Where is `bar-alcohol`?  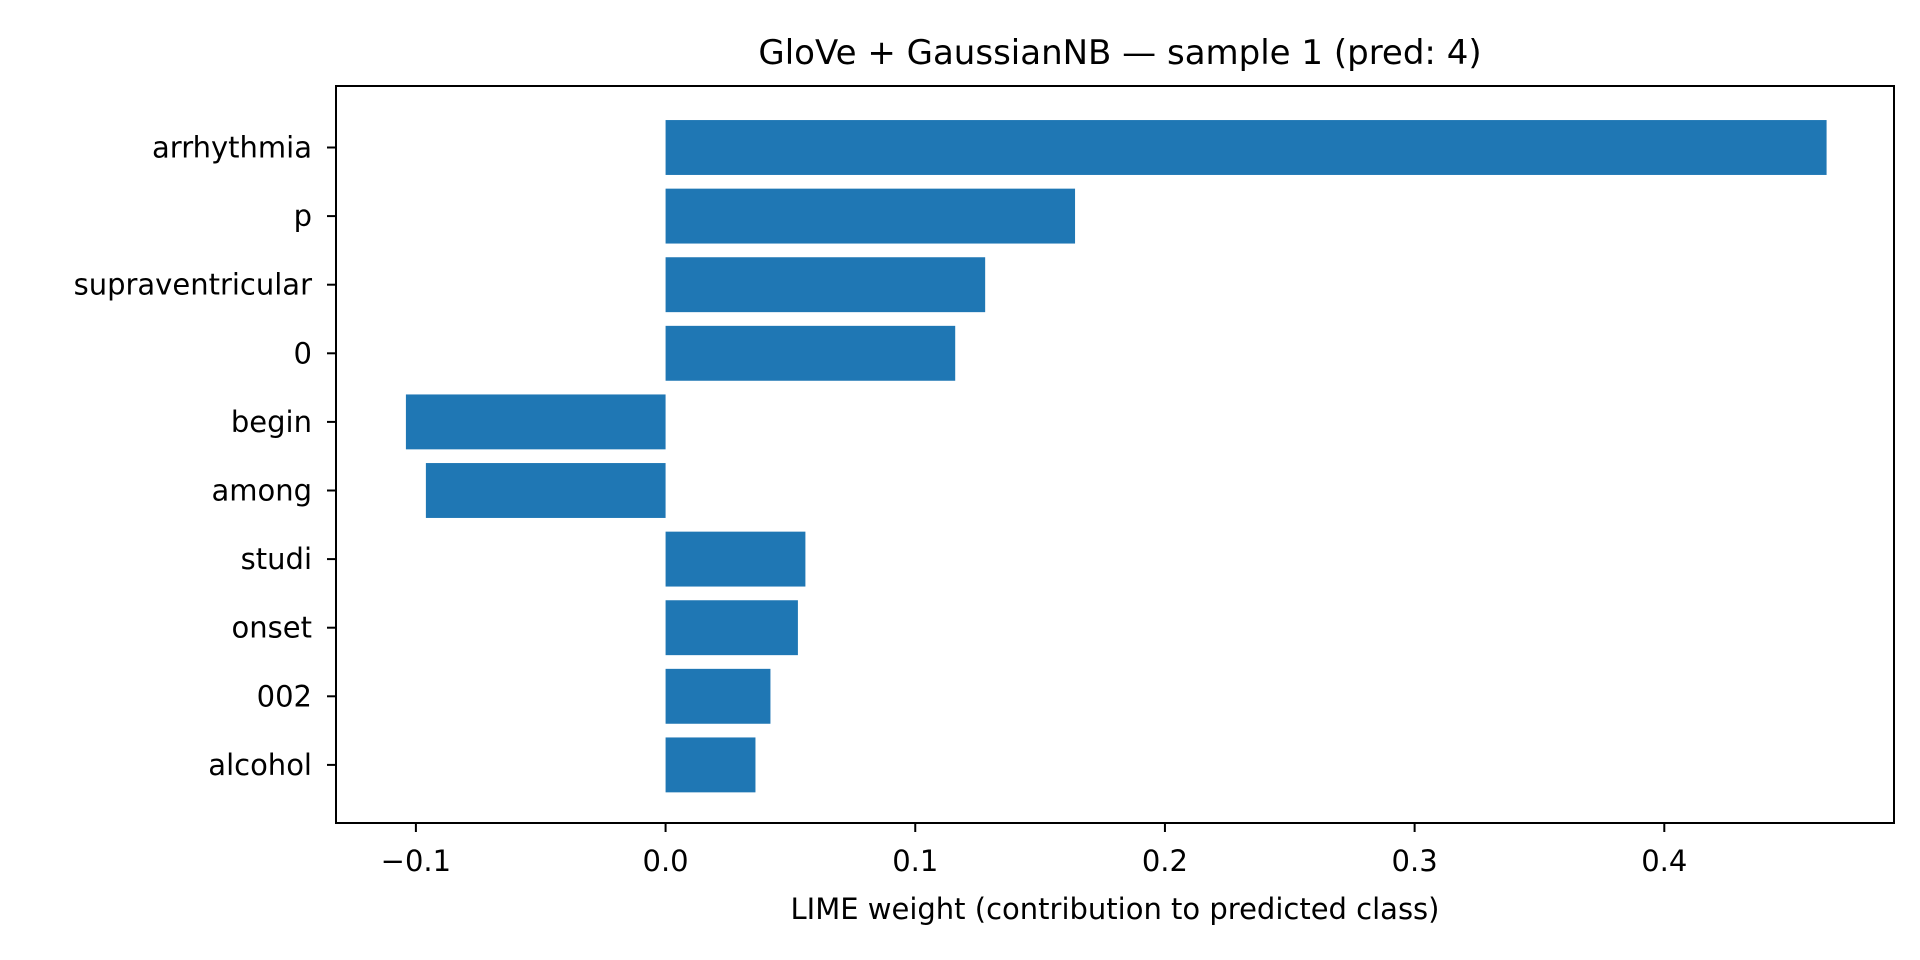 bar-alcohol is located at coordinates (710, 765).